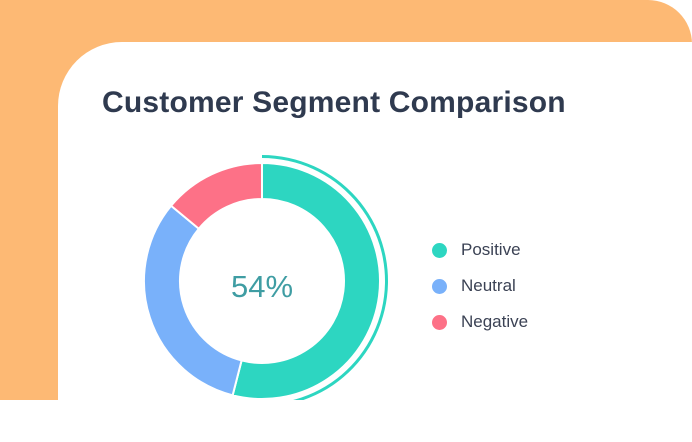  Describe the element at coordinates (193, 300) in the screenshot. I see `donut-slice-neutral` at that location.